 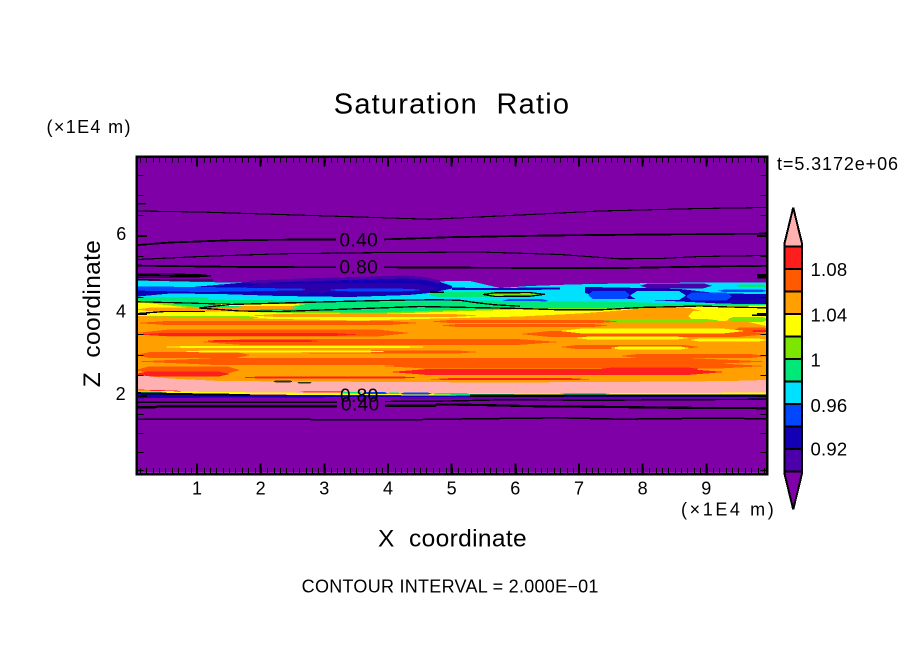 What do you see at coordinates (829, 315) in the screenshot?
I see `svg-text: 1.04` at bounding box center [829, 315].